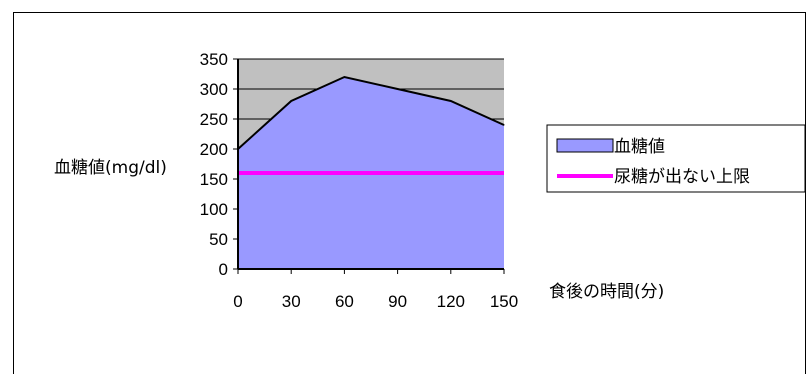 This screenshot has height=374, width=807. I want to click on legend-swatch-blood-glucose, so click(585, 145).